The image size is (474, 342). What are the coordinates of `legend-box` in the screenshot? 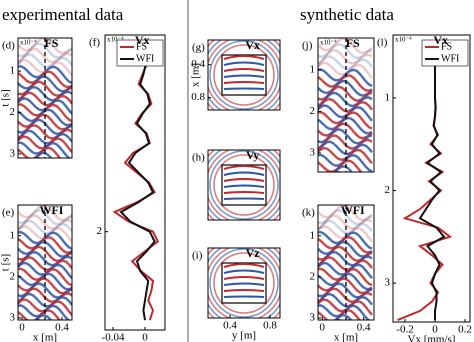 It's located at (445, 53).